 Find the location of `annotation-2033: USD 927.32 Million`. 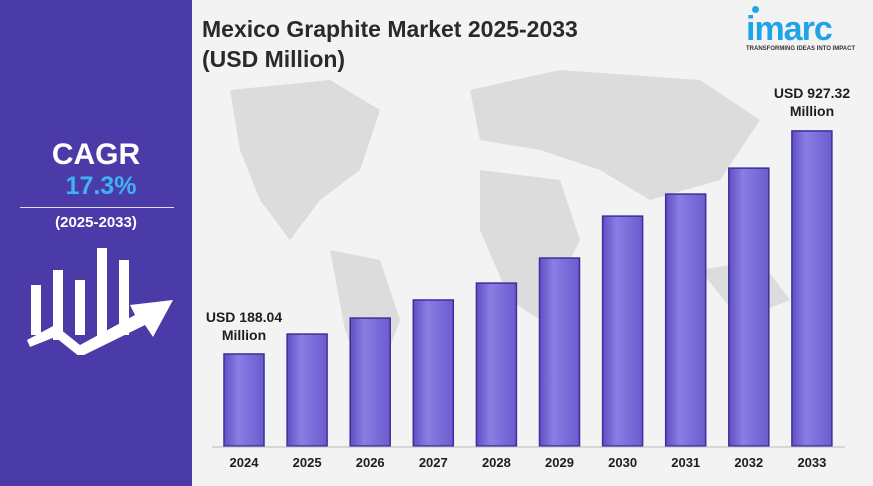

annotation-2033: USD 927.32 Million is located at coordinates (812, 102).